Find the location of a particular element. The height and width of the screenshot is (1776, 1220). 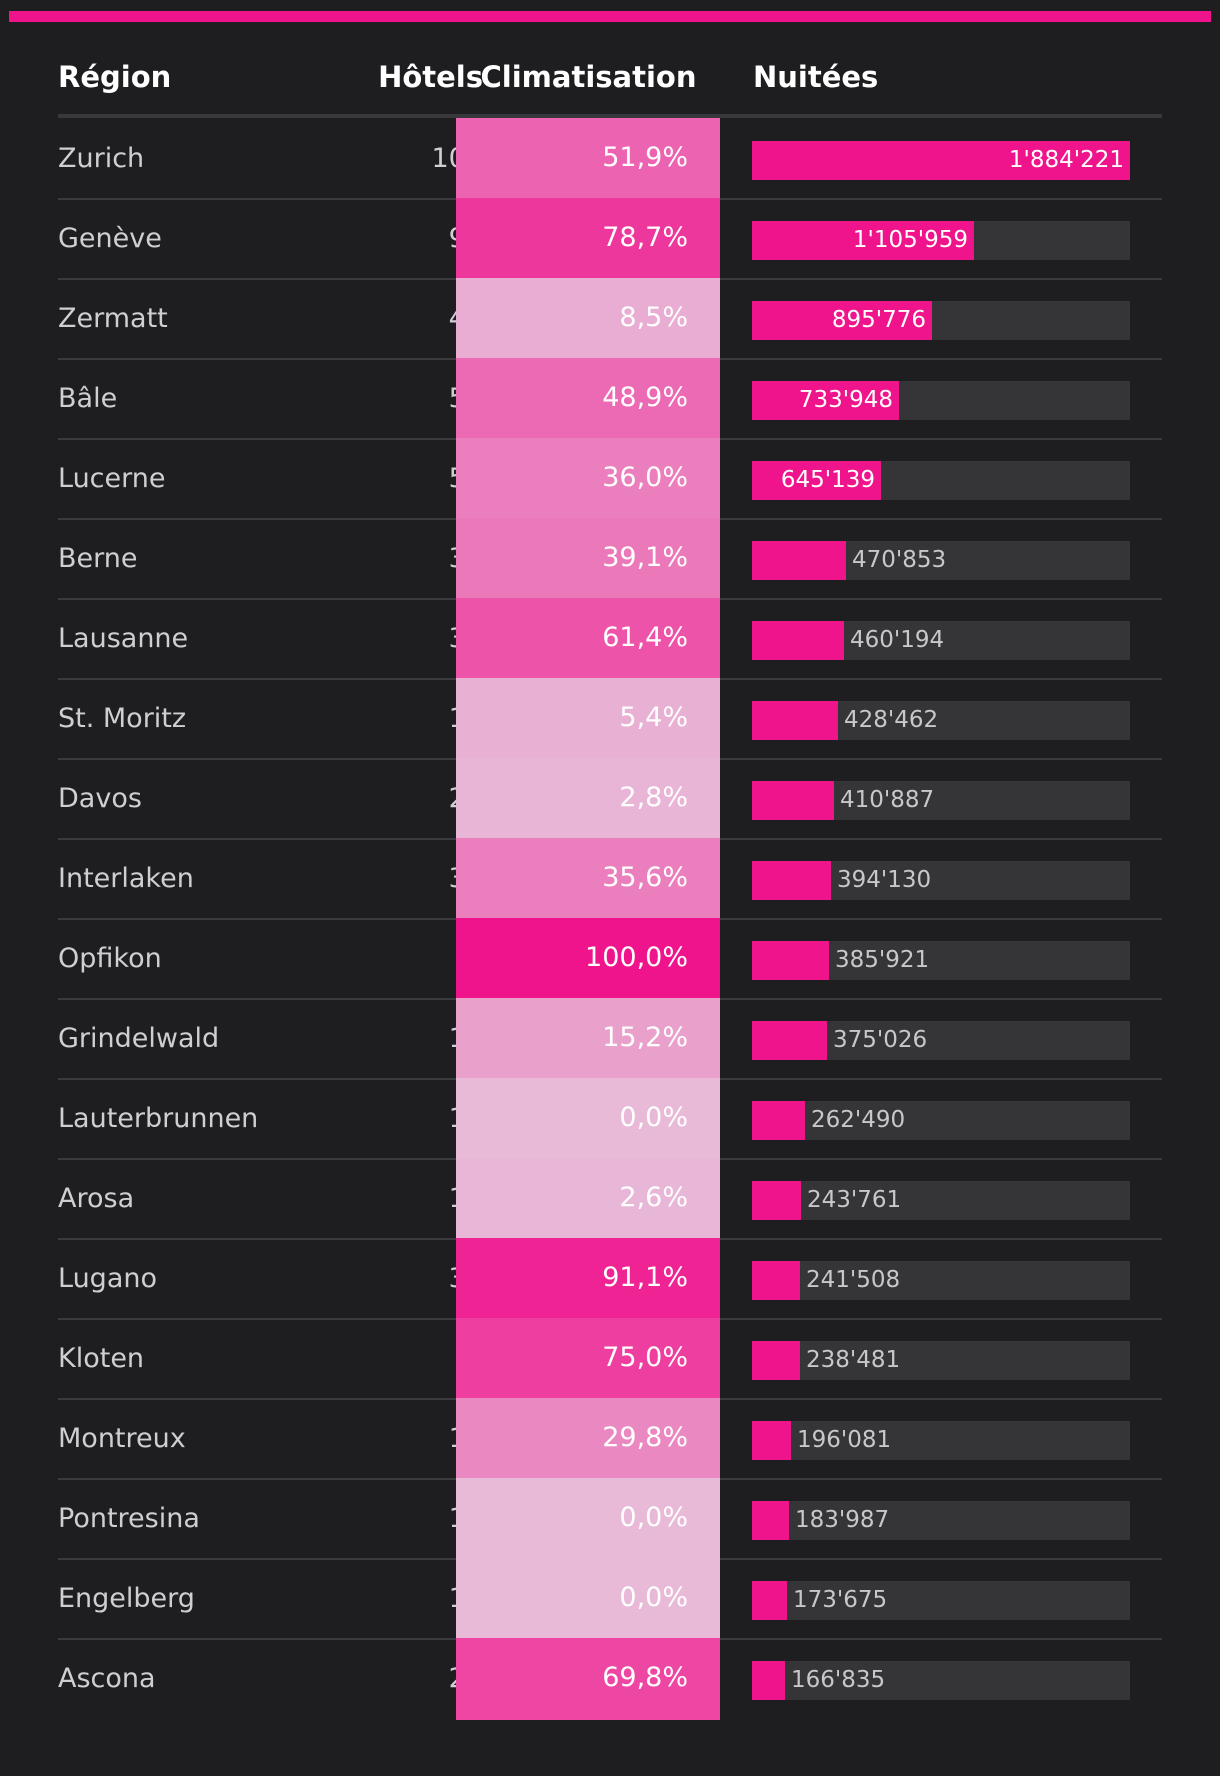

table-row: Lugano3791,1%241'508 is located at coordinates (610, 1279).